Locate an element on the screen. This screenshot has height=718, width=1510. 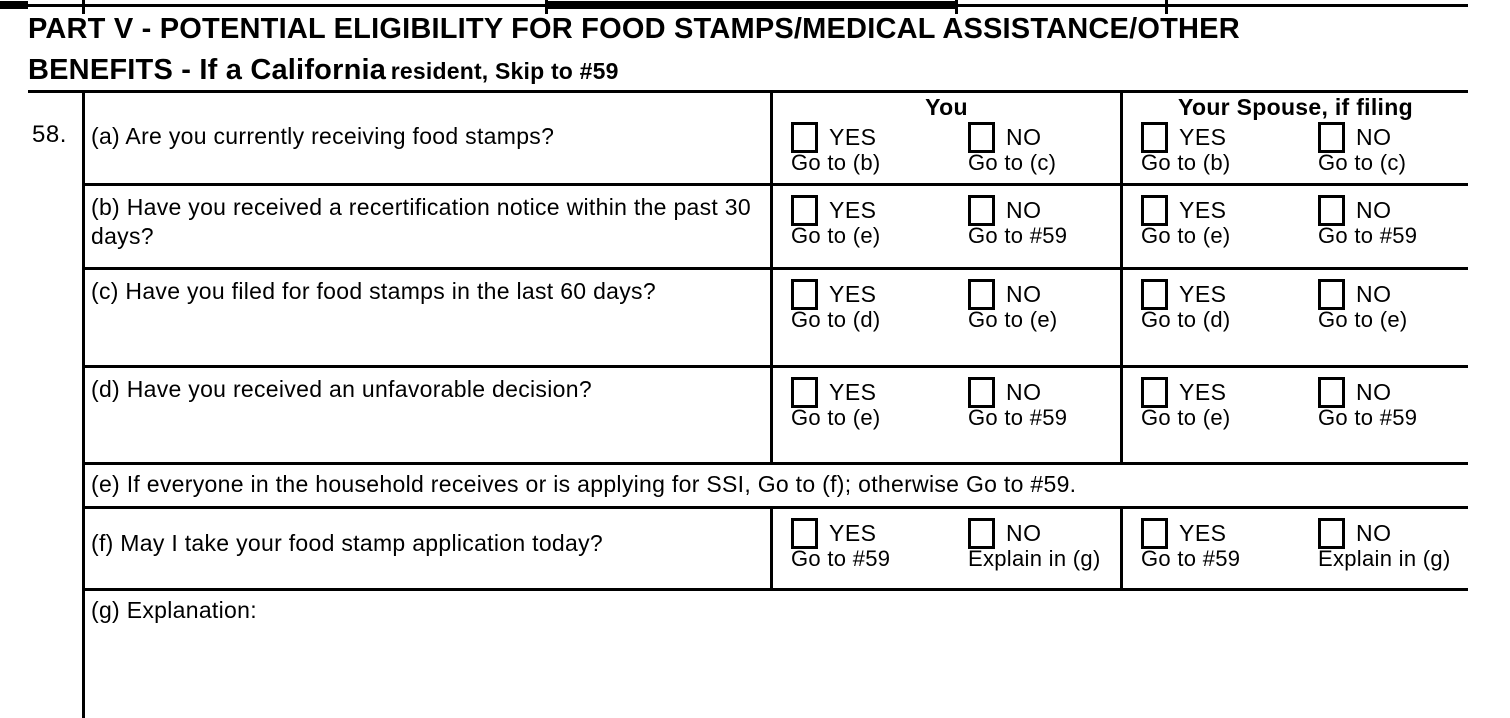
top-rule-stub is located at coordinates (14, 5).